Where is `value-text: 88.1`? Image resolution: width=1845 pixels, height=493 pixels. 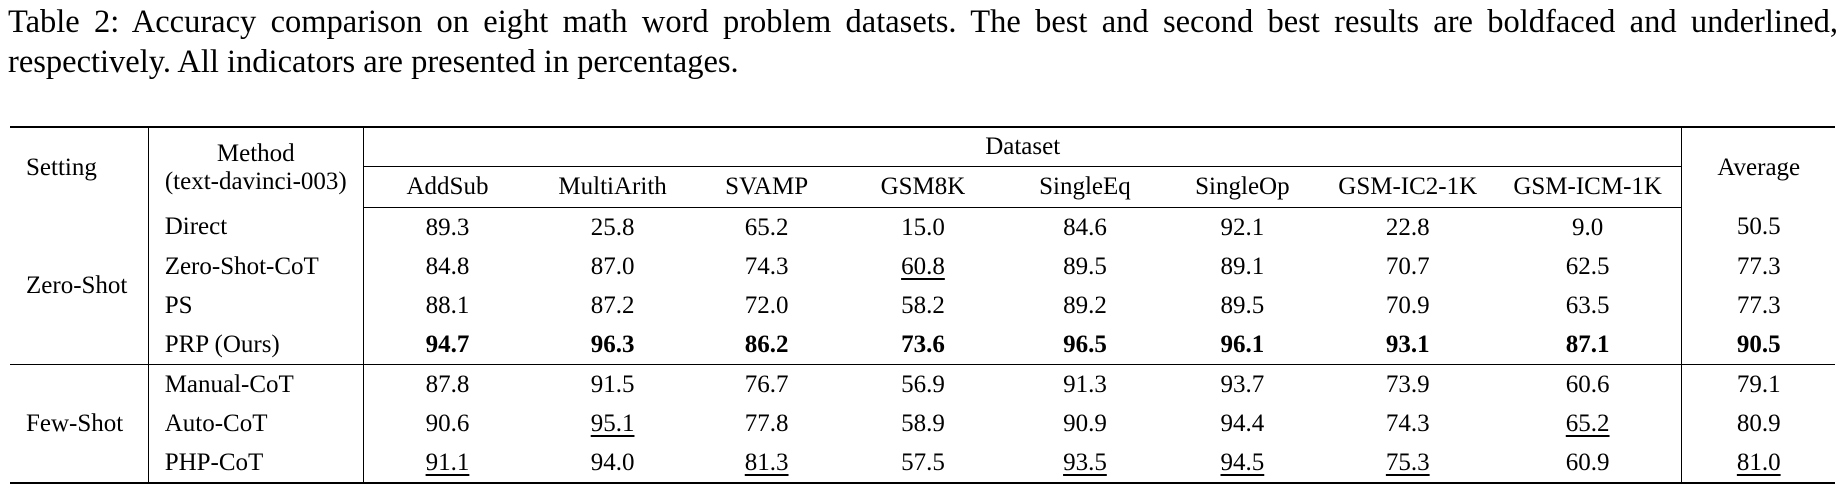 value-text: 88.1 is located at coordinates (447, 305).